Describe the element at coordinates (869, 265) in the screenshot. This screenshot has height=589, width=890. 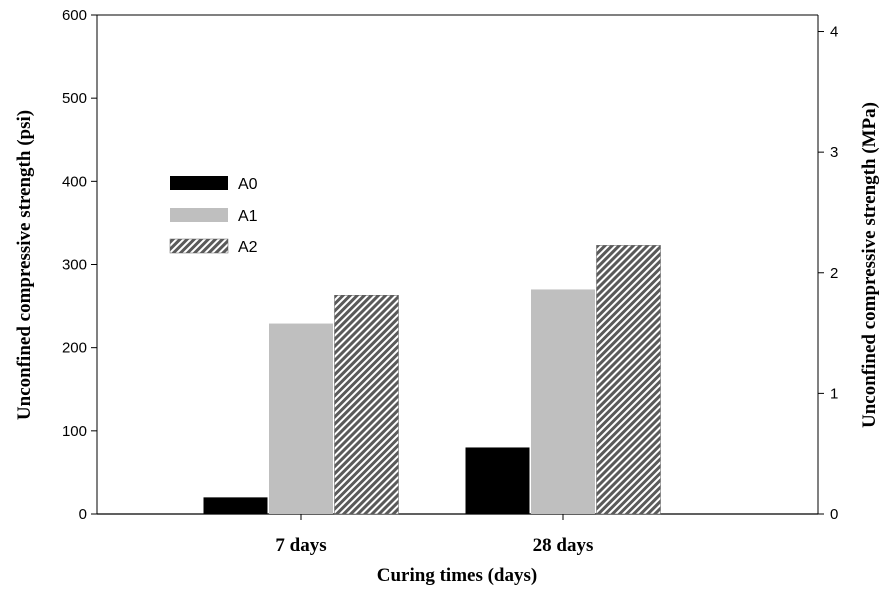
I see `right-y-axis-title: Unconfined compressive strength (MPa)` at that location.